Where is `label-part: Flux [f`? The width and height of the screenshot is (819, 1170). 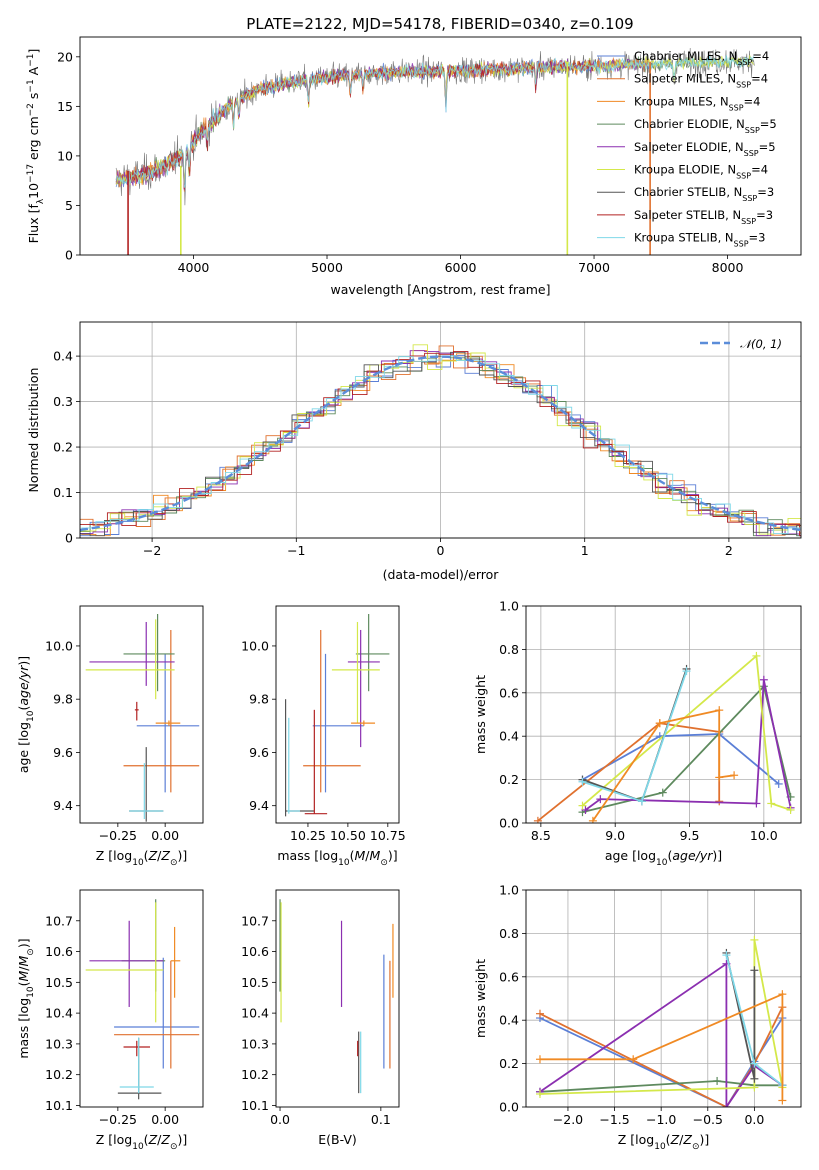
label-part: Flux [f is located at coordinates (33, 224).